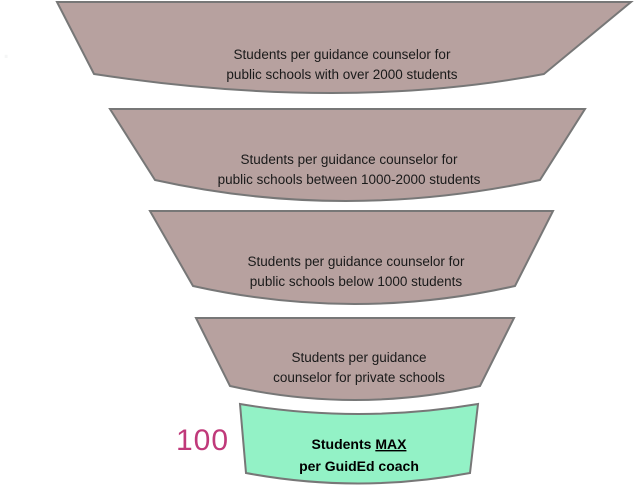  What do you see at coordinates (391, 444) in the screenshot?
I see `funnel-highlight-emphasis: MAX` at bounding box center [391, 444].